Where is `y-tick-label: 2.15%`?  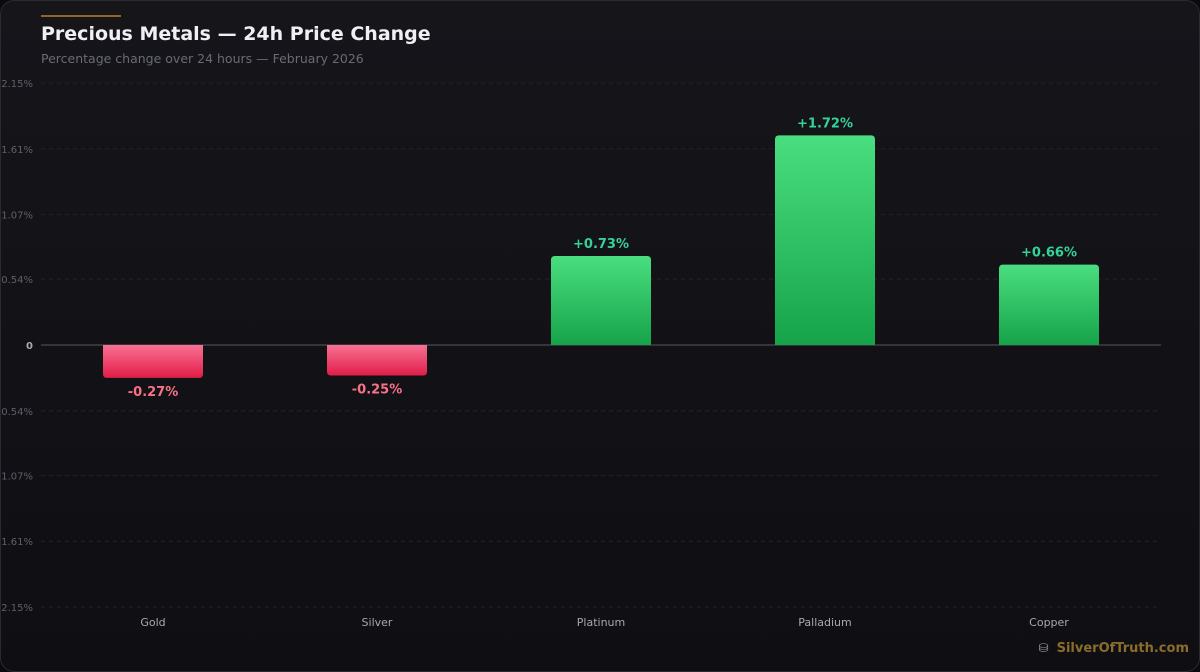 y-tick-label: 2.15% is located at coordinates (17, 84).